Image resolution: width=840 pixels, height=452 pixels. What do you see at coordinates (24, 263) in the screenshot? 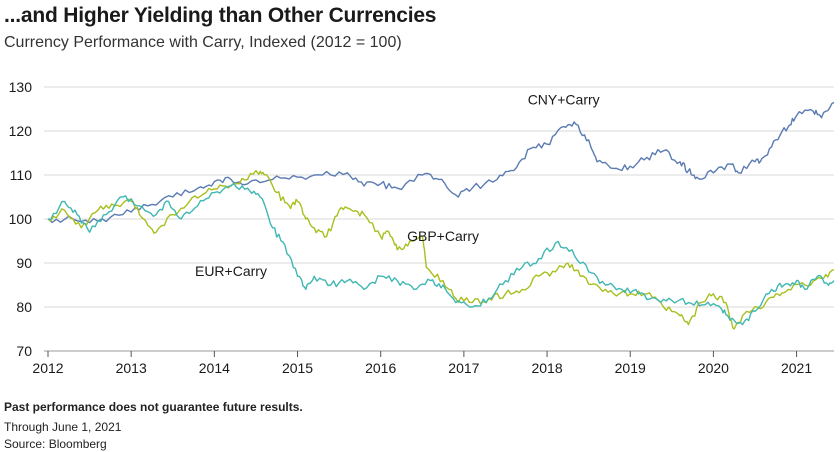
I see `y-tick-label-90: 90` at bounding box center [24, 263].